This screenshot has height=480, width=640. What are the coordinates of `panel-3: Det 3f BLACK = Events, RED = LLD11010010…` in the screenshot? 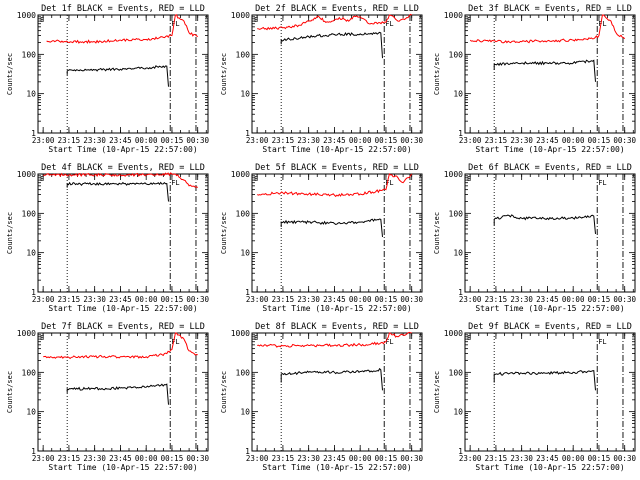 It's located at (534, 79).